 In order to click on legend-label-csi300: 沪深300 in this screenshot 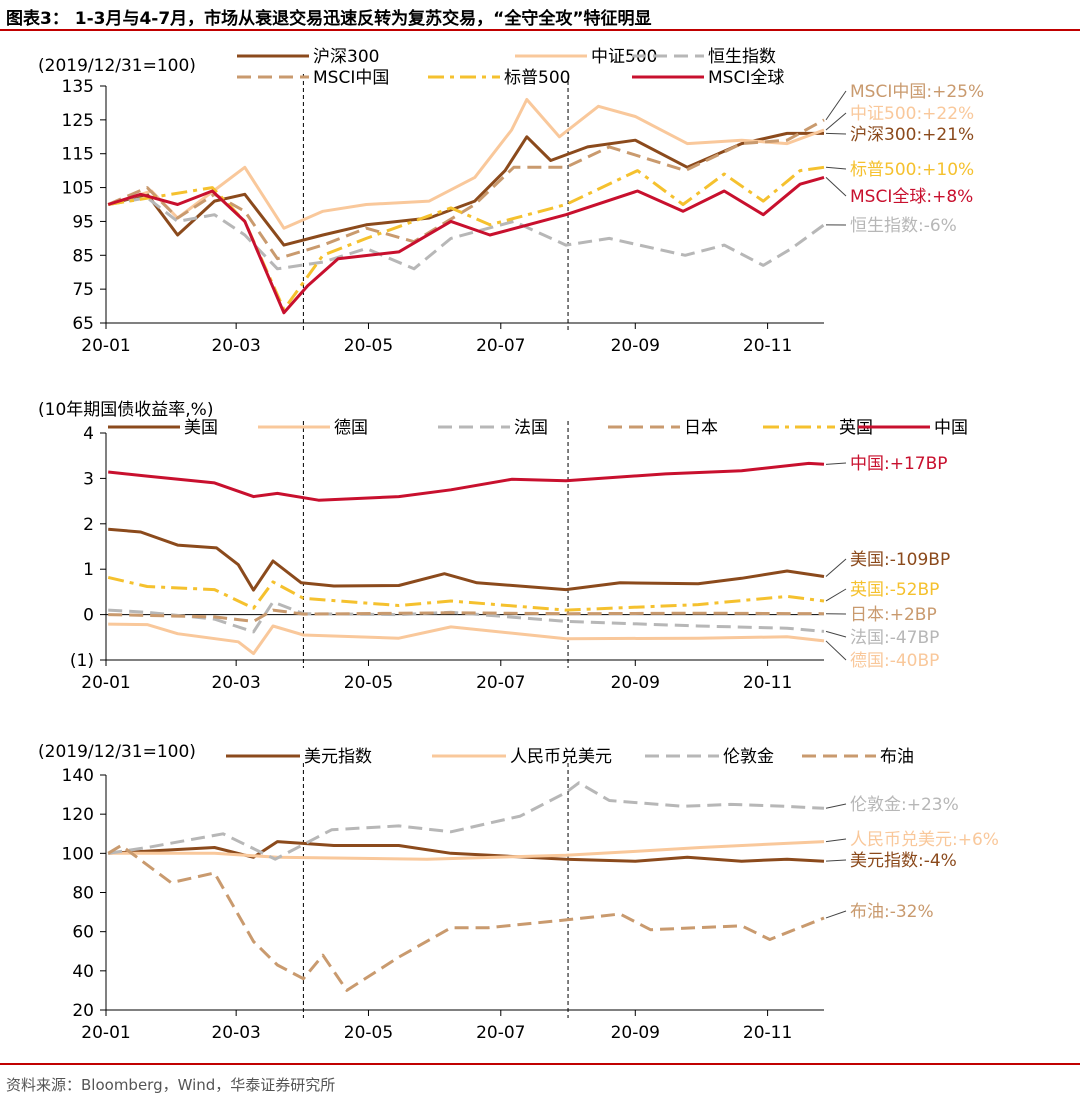, I will do `click(346, 57)`.